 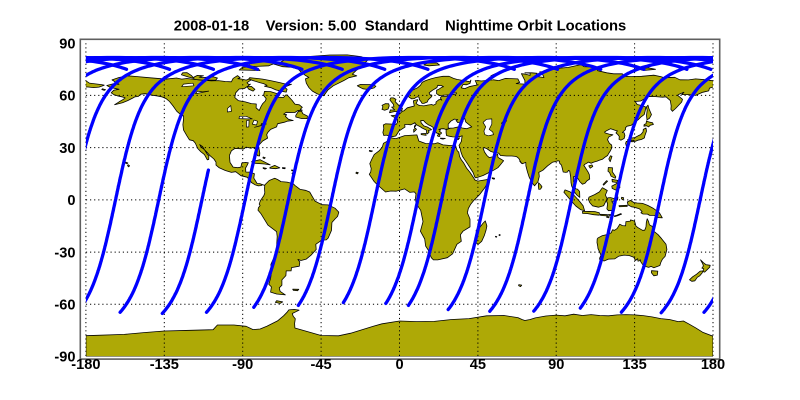 What do you see at coordinates (713, 365) in the screenshot?
I see `svg-text: 180` at bounding box center [713, 365].